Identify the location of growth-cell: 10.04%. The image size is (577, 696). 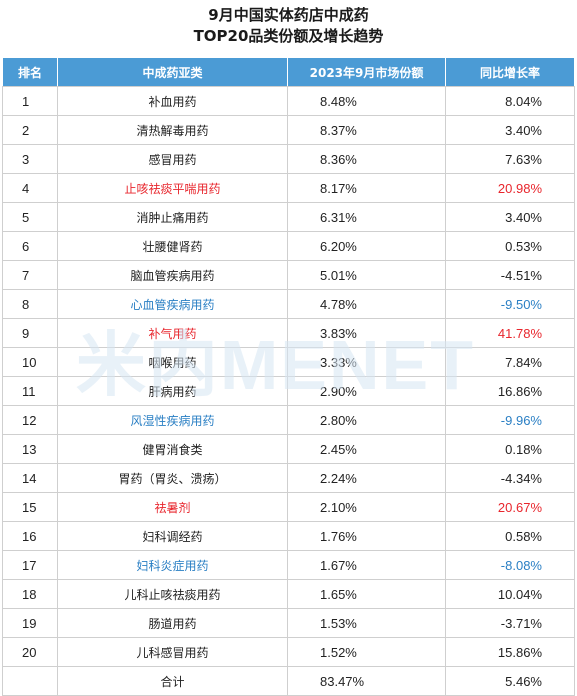
(510, 594).